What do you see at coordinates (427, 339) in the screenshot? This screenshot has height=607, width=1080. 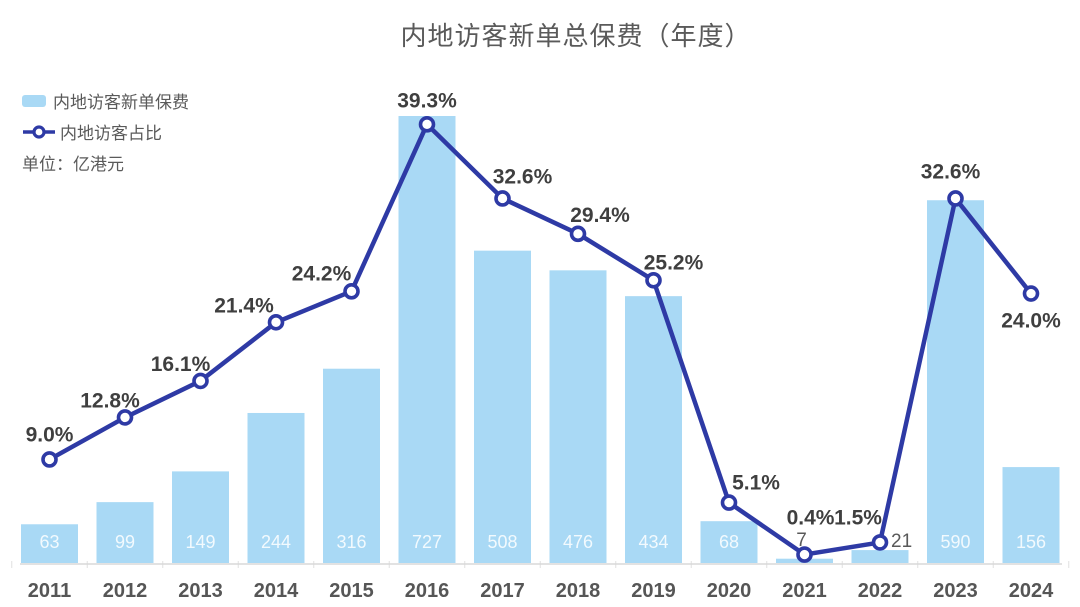 I see `bar-2016` at bounding box center [427, 339].